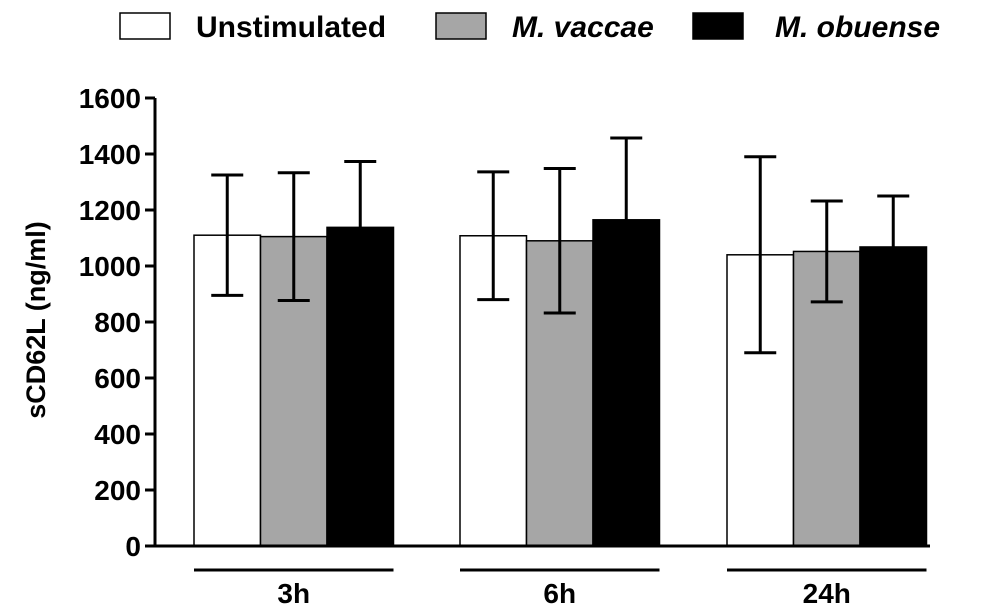 This screenshot has height=611, width=987. I want to click on legend: Unstimulated M. vaccae M. obuense, so click(529, 27).